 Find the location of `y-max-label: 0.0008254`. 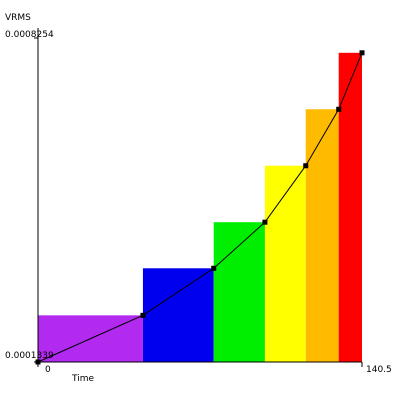

y-max-label: 0.0008254 is located at coordinates (29, 35).